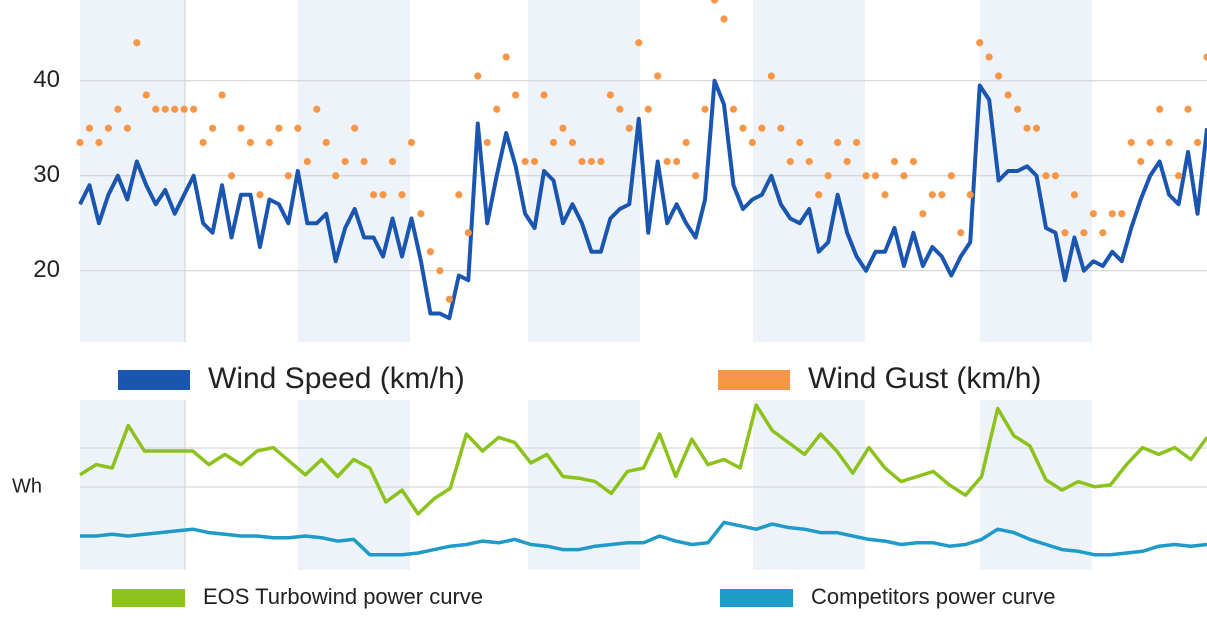 Image resolution: width=1207 pixels, height=637 pixels. What do you see at coordinates (933, 596) in the screenshot?
I see `legend-label: Competitors power curve` at bounding box center [933, 596].